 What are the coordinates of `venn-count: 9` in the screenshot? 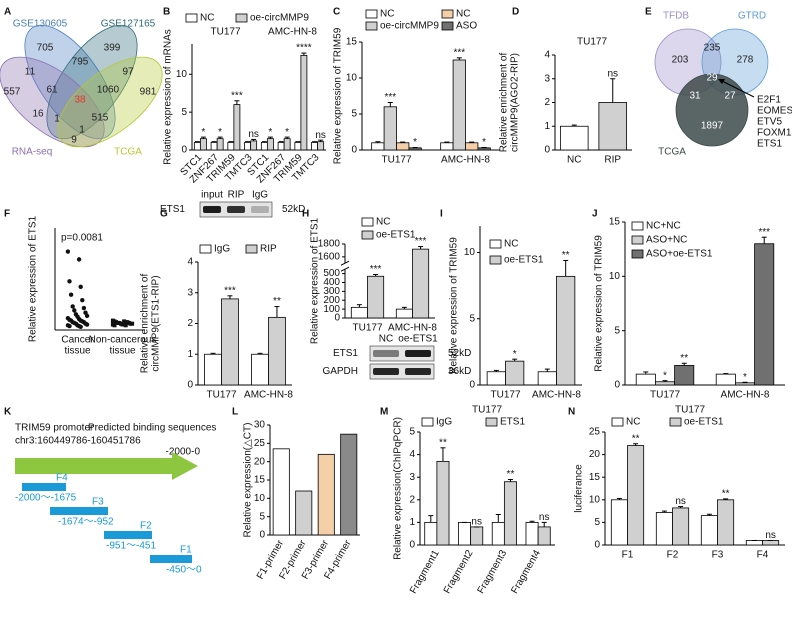 It's located at (74, 140).